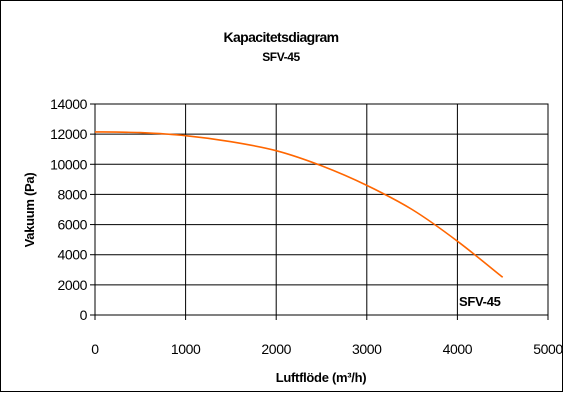 The height and width of the screenshot is (396, 563). I want to click on y-tick-label: 6000, so click(72, 225).